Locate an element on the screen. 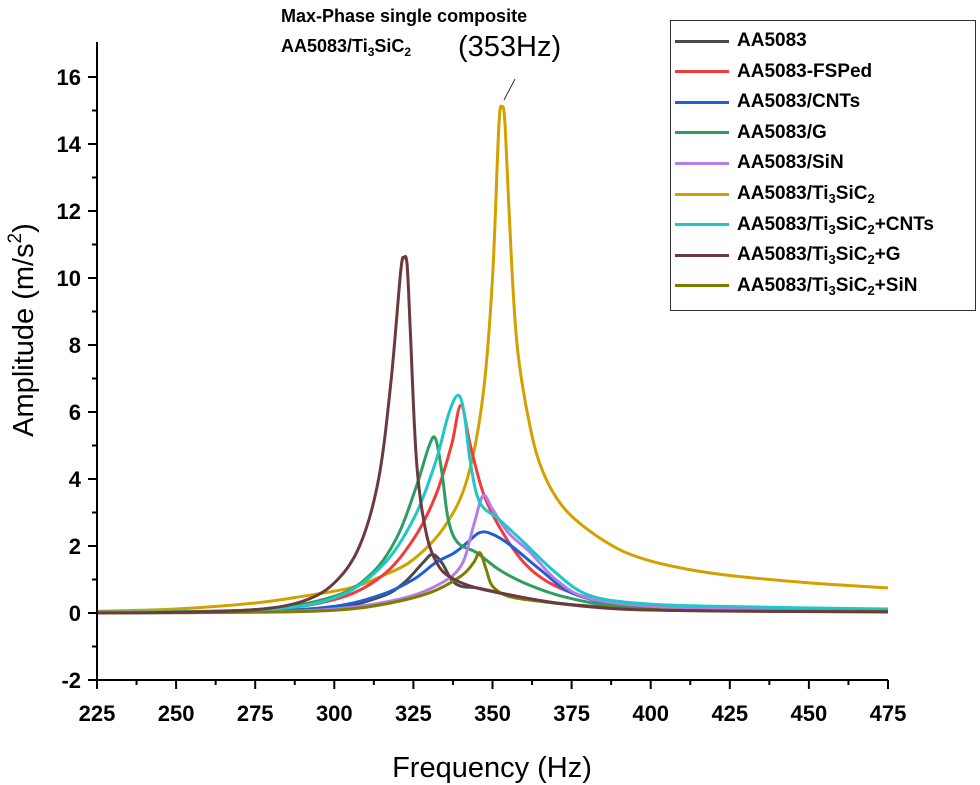  x-tick-label: 350 is located at coordinates (492, 713).